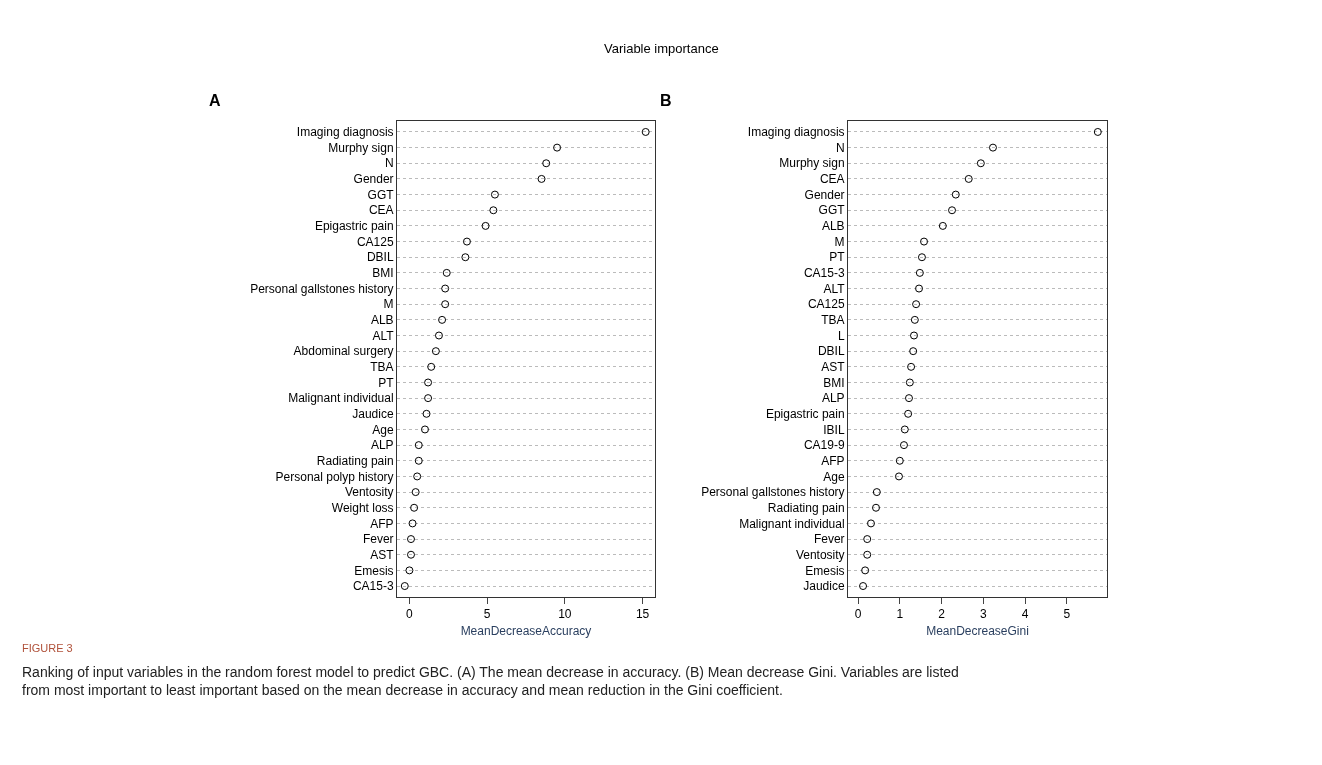 This screenshot has width=1322, height=765. Describe the element at coordinates (215, 100) in the screenshot. I see `text: A` at that location.